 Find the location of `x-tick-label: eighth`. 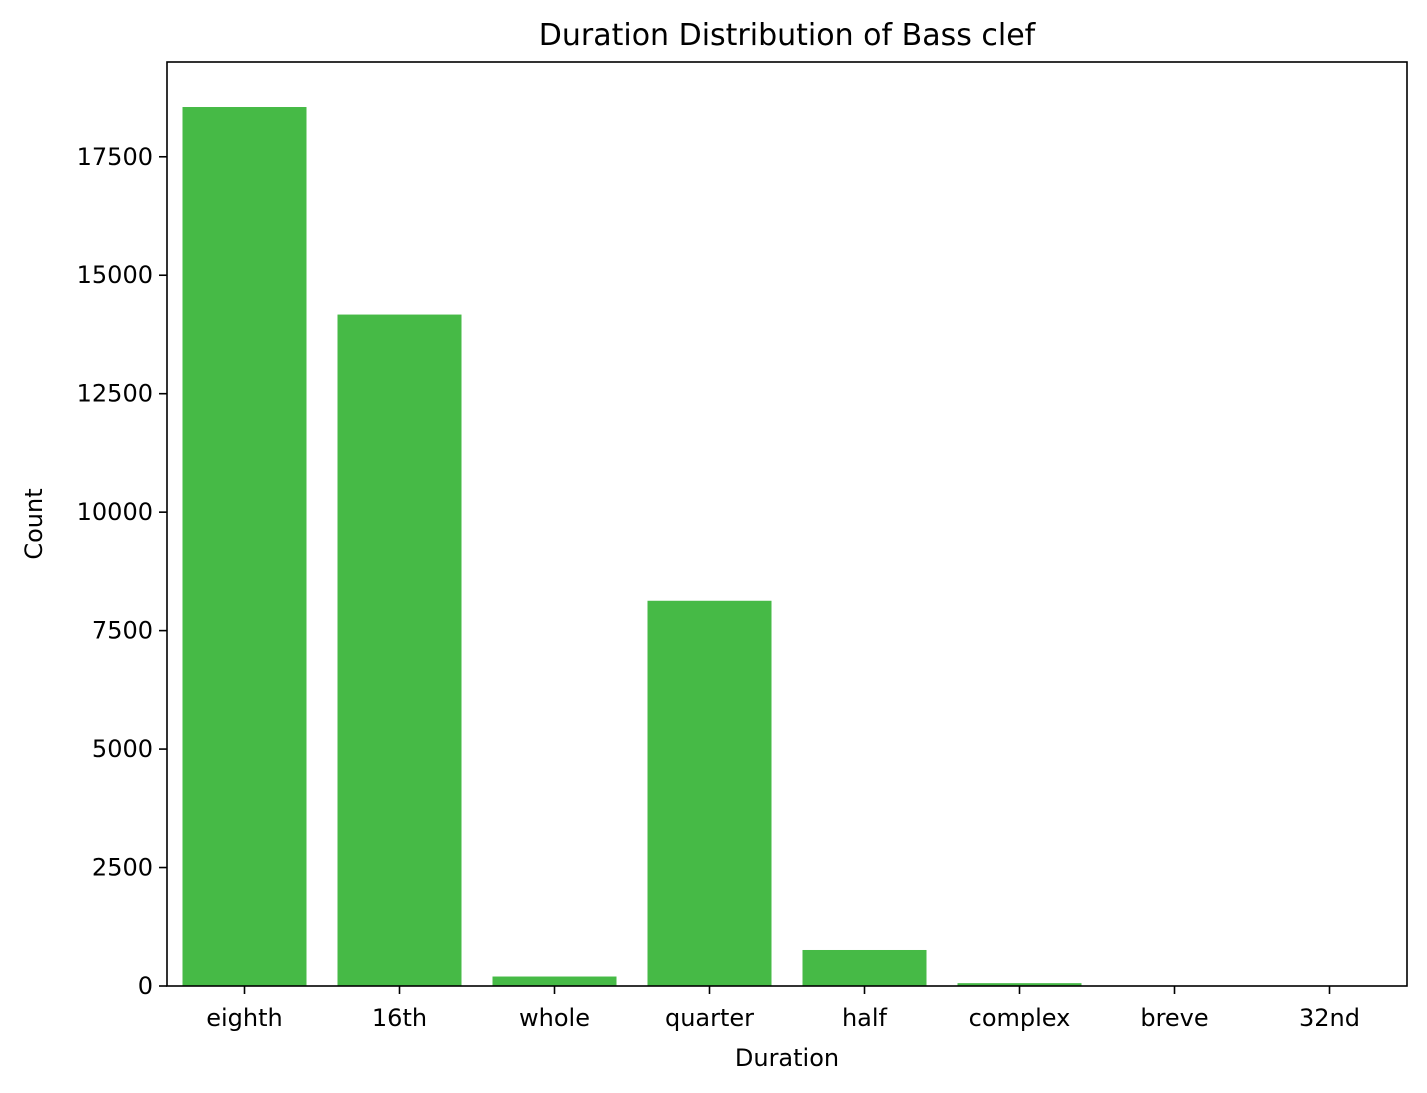

x-tick-label: eighth is located at coordinates (244, 1018).